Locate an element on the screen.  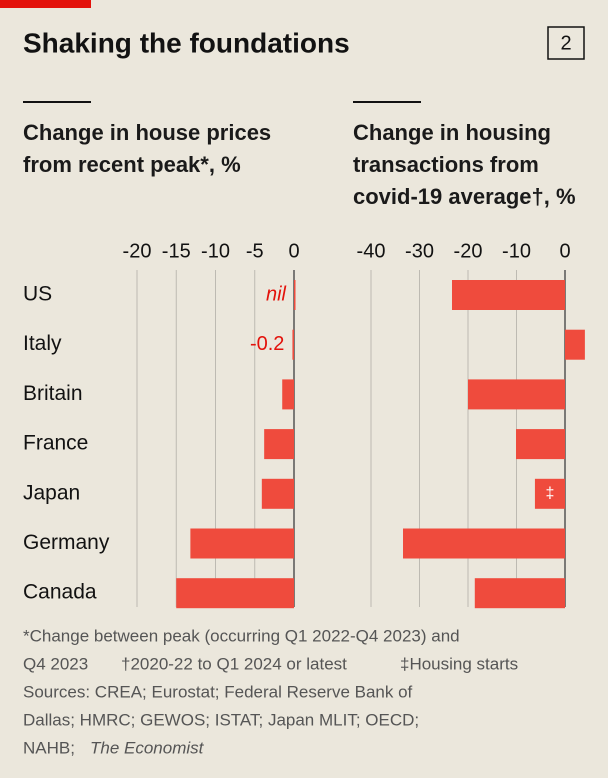
subtitle: Change in housing is located at coordinates (452, 132).